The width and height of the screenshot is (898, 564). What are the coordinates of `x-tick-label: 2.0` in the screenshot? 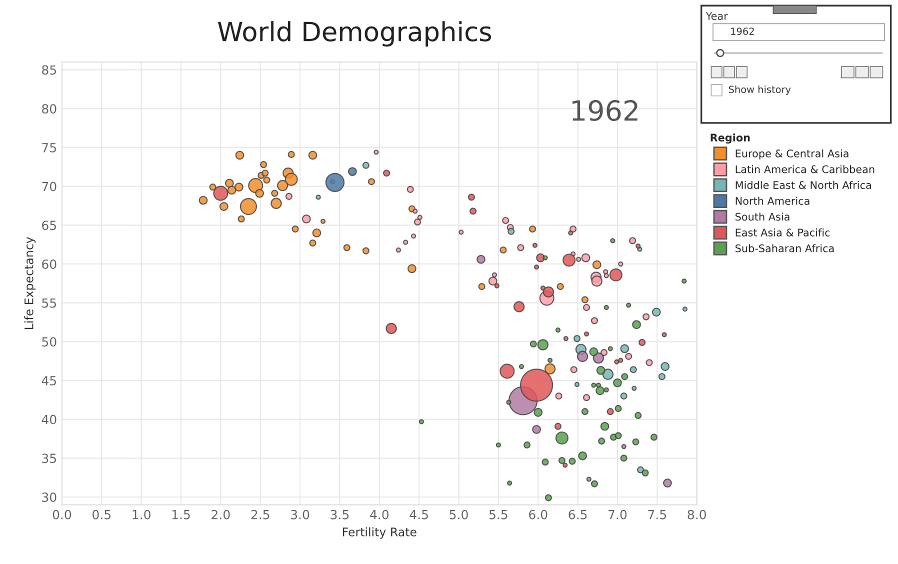 It's located at (221, 515).